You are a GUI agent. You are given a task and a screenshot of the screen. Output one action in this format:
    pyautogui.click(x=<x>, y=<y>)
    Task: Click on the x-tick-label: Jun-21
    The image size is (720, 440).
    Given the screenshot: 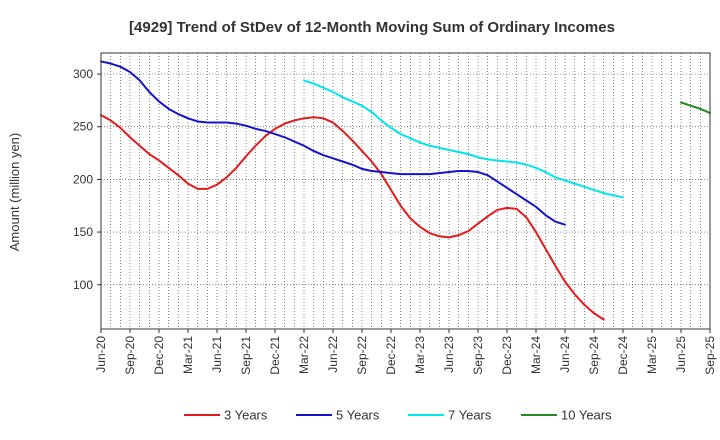 What is the action you would take?
    pyautogui.click(x=217, y=354)
    